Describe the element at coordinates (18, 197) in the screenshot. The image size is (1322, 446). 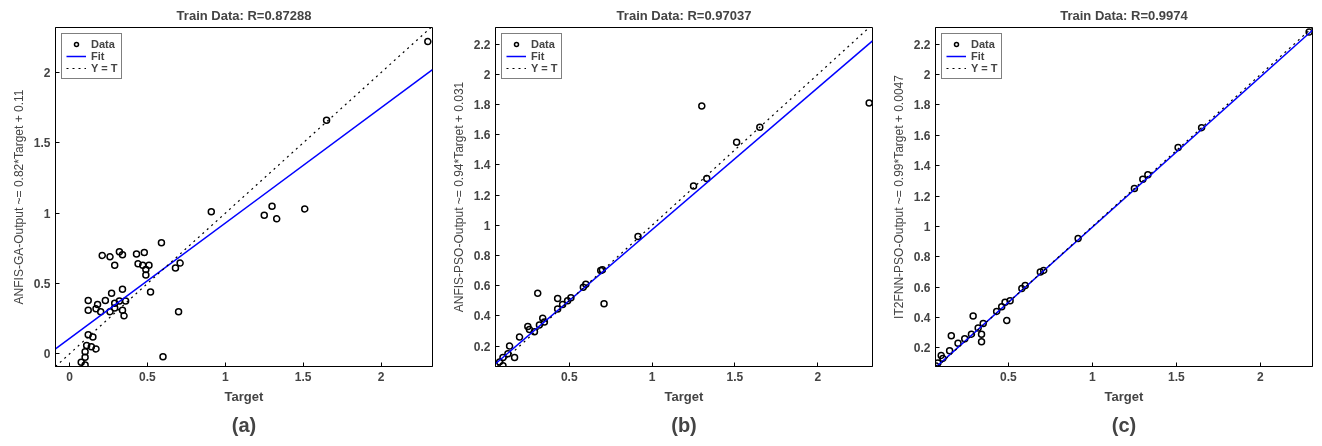
I see `y-axis-title: ANFIS-GA-Output ~= 0.82*Target + 0.11` at that location.